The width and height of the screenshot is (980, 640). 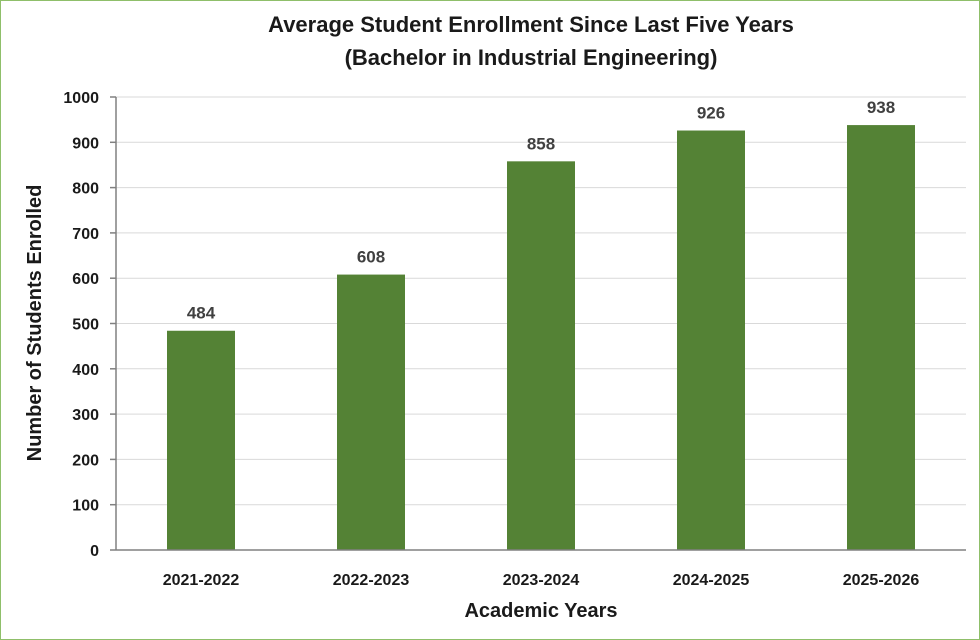 What do you see at coordinates (540, 611) in the screenshot?
I see `x-axis-title: Academic Years` at bounding box center [540, 611].